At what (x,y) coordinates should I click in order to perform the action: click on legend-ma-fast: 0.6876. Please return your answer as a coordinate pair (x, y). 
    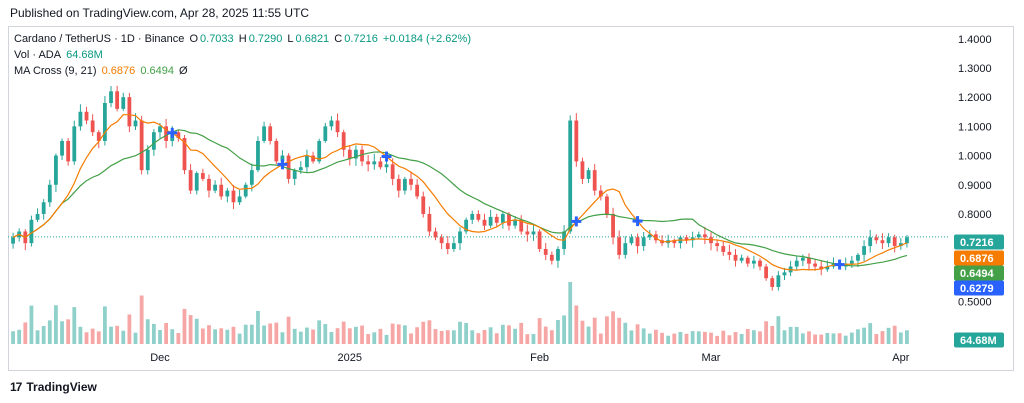
    Looking at the image, I should click on (118, 71).